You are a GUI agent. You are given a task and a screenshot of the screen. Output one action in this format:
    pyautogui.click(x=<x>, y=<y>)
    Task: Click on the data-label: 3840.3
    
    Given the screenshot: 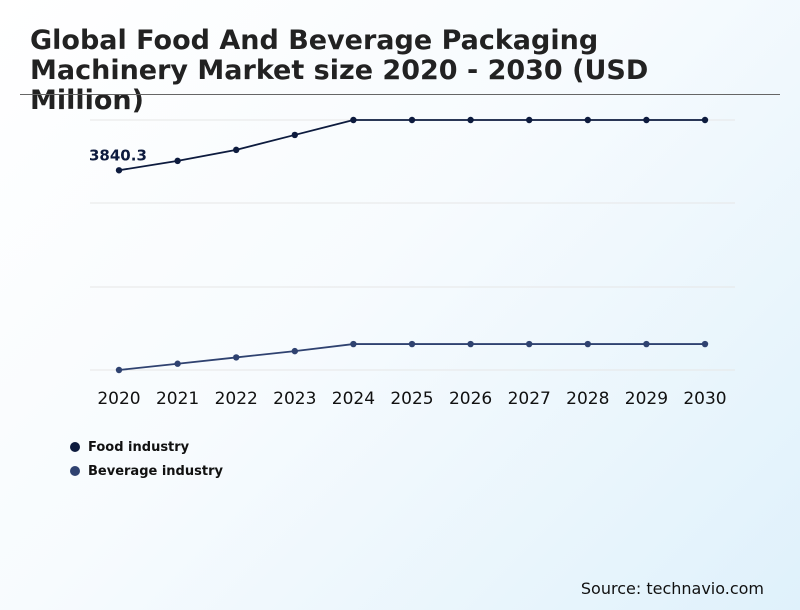 What is the action you would take?
    pyautogui.click(x=118, y=155)
    